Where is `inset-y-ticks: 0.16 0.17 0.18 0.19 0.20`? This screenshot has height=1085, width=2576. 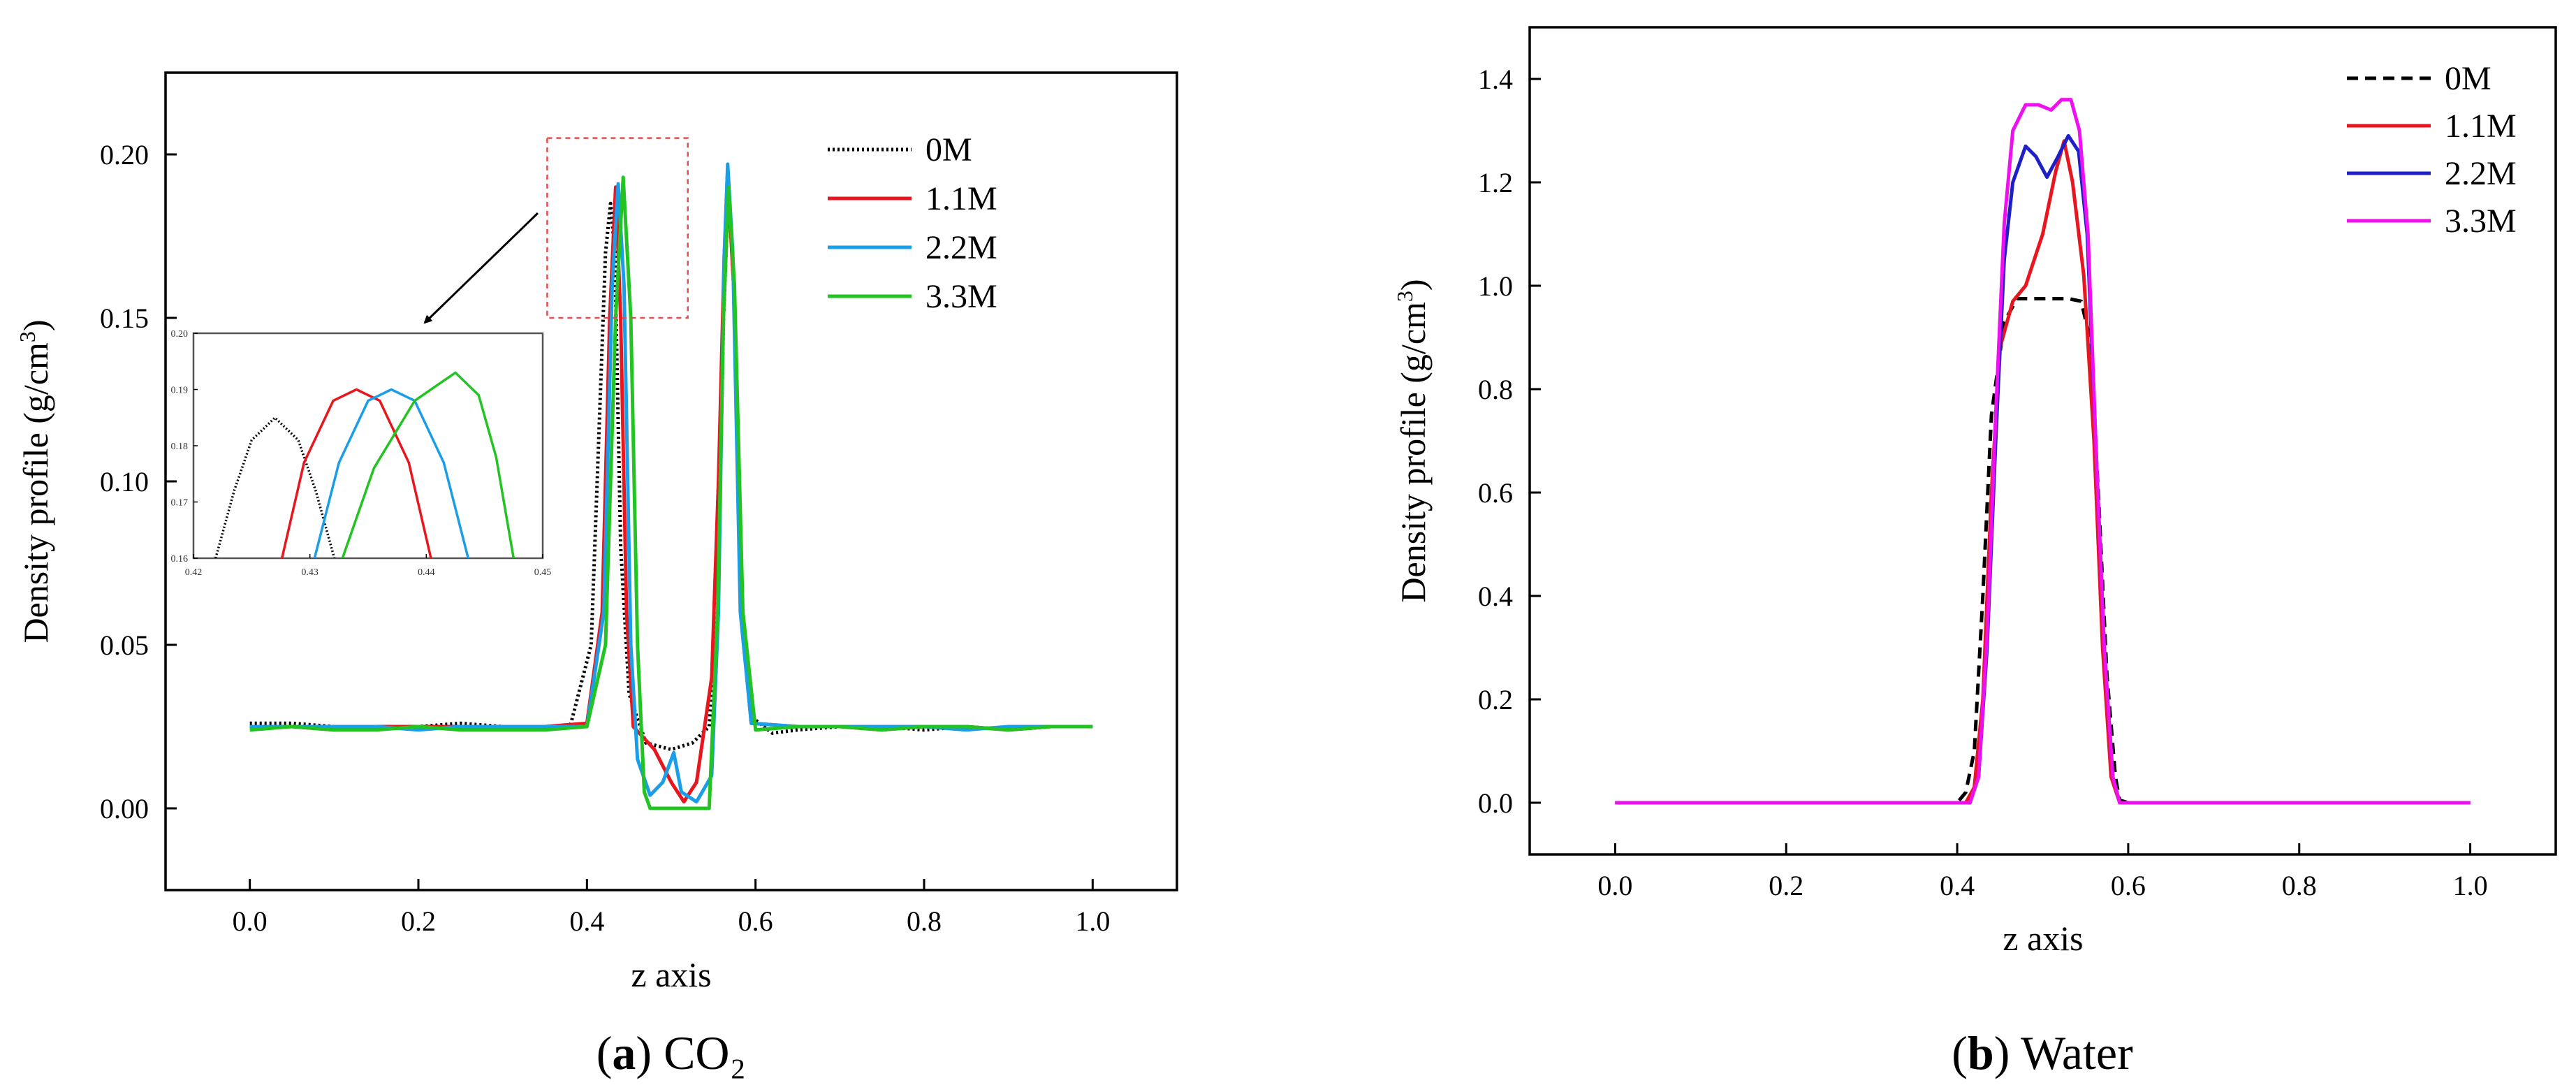 inset-y-ticks: 0.16 0.17 0.18 0.19 0.20 is located at coordinates (185, 447).